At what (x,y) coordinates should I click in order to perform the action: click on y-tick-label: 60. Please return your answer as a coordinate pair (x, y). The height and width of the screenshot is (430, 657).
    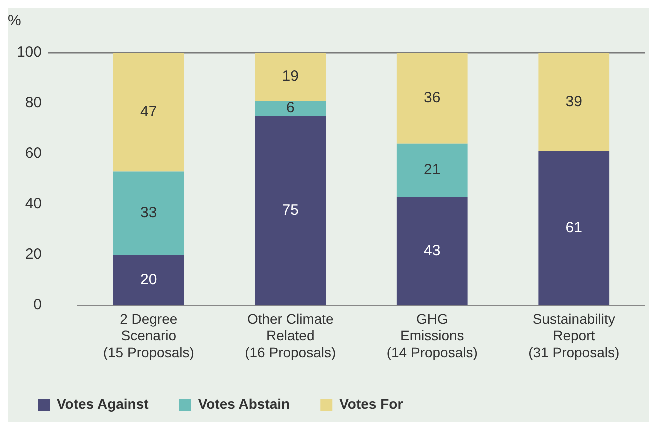
    Looking at the image, I should click on (33, 153).